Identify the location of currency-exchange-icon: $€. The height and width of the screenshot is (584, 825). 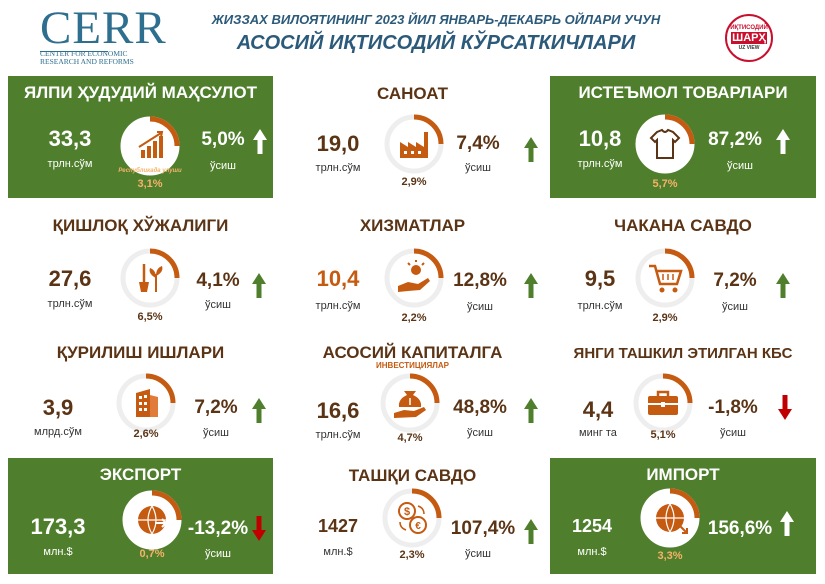
(412, 518).